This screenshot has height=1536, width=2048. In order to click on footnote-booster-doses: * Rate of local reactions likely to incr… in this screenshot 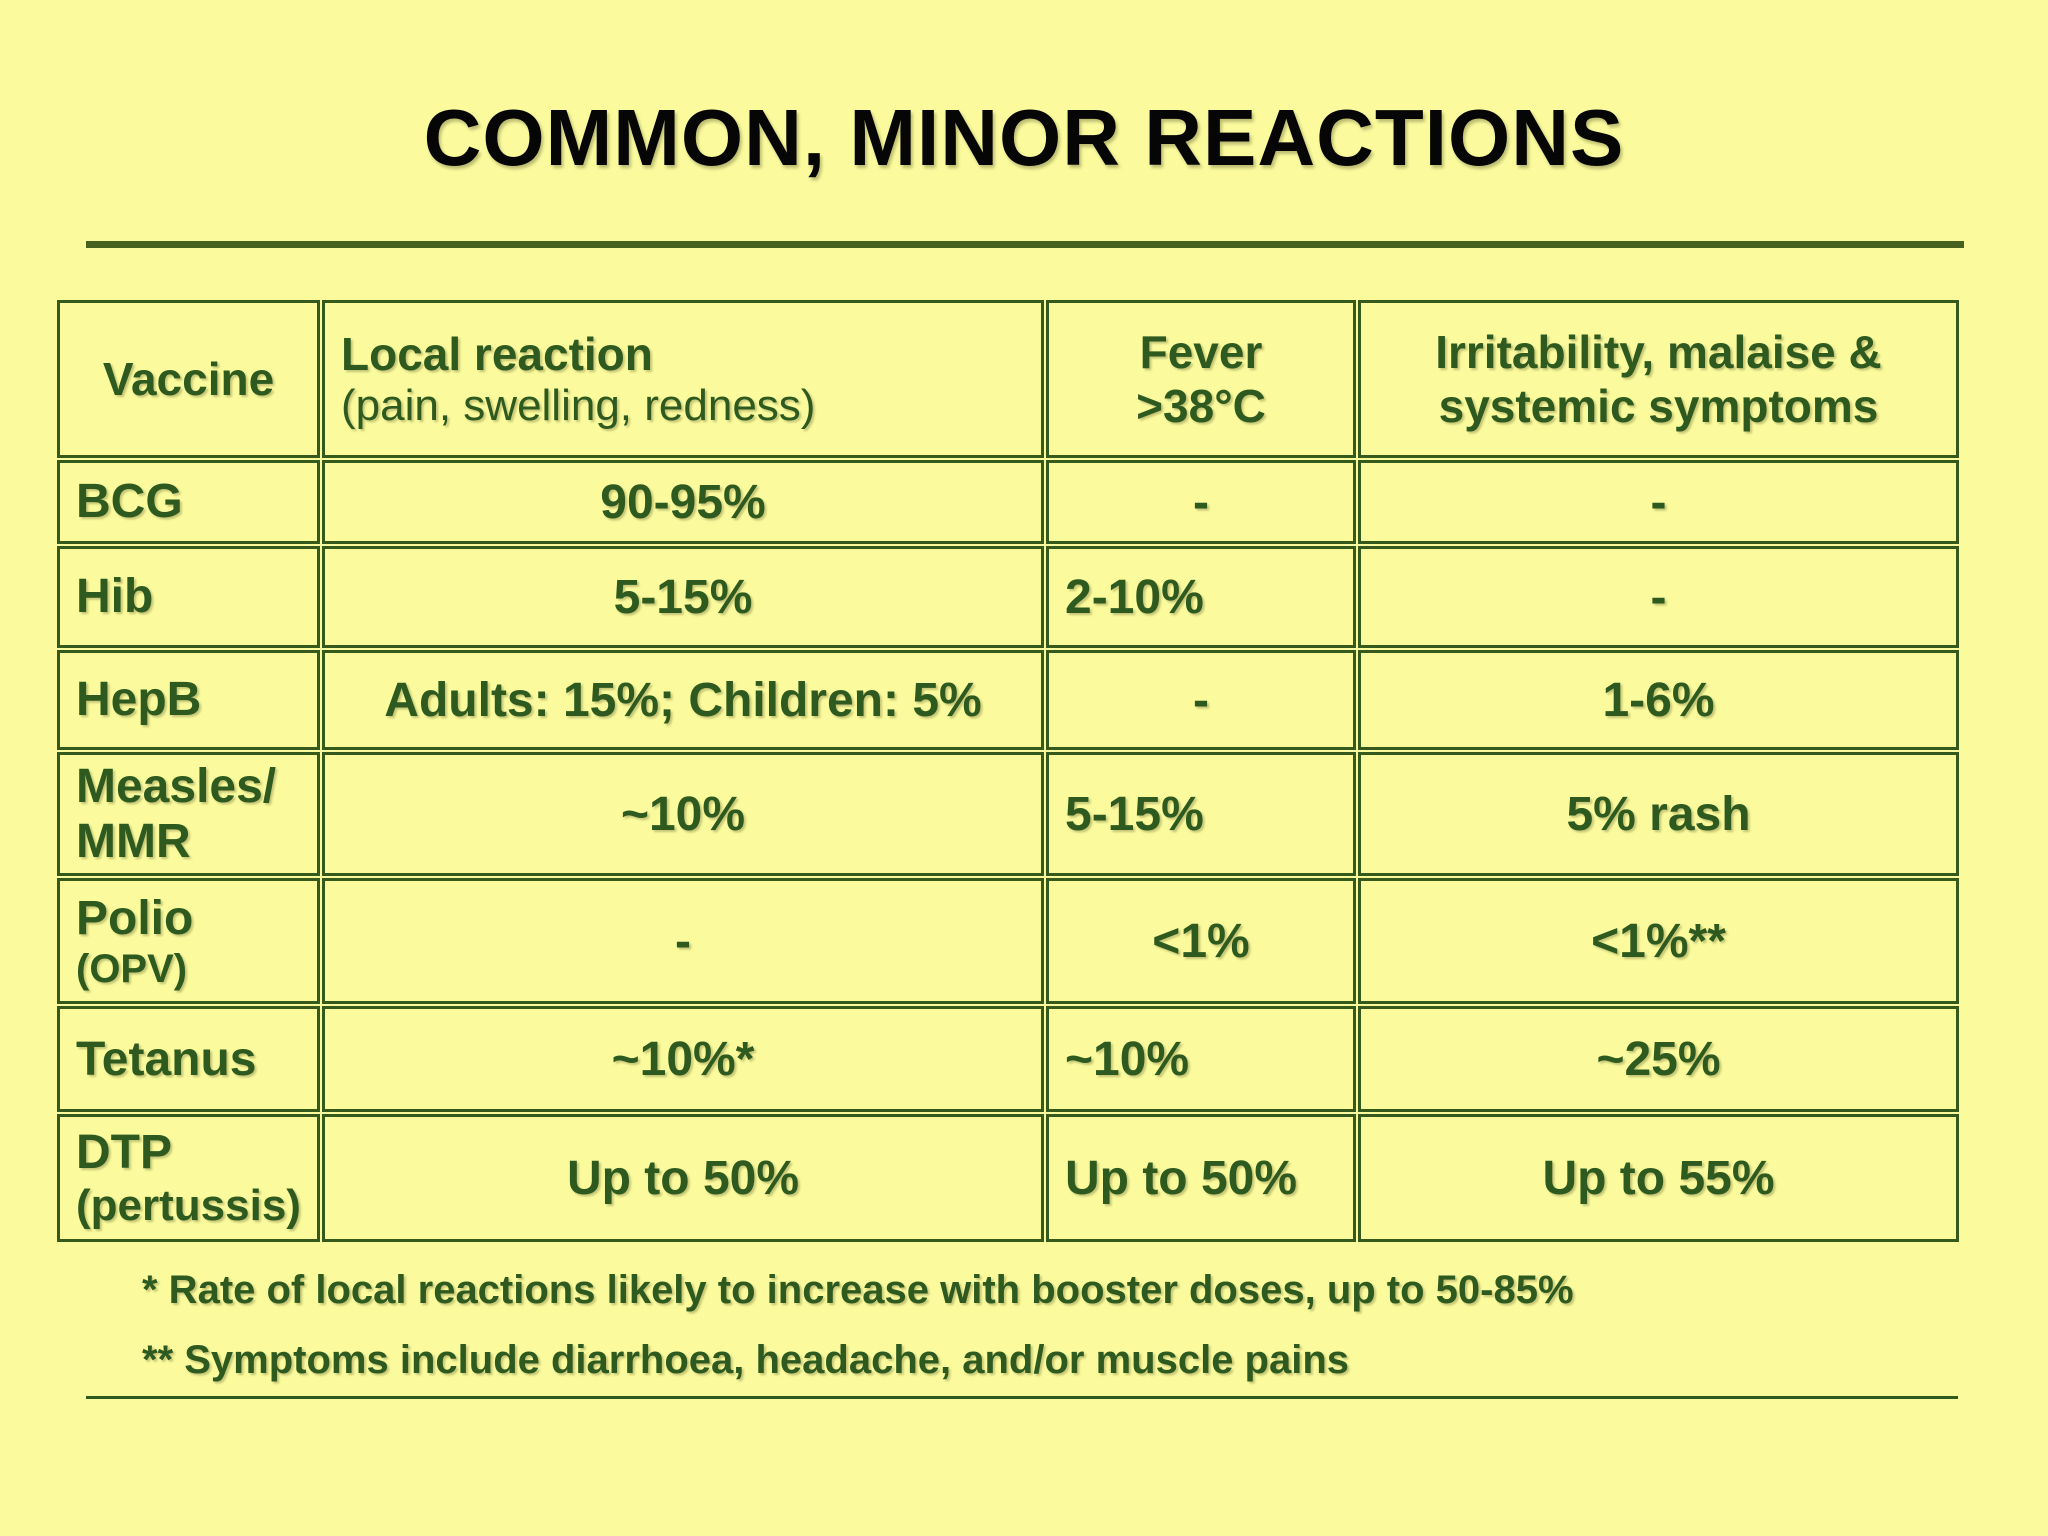, I will do `click(858, 1290)`.